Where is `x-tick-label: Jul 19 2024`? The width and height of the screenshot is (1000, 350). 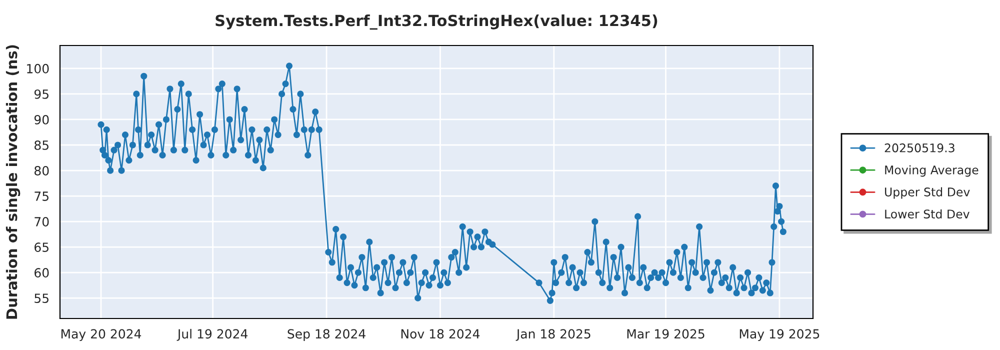 x-tick-label: Jul 19 2024 is located at coordinates (212, 334).